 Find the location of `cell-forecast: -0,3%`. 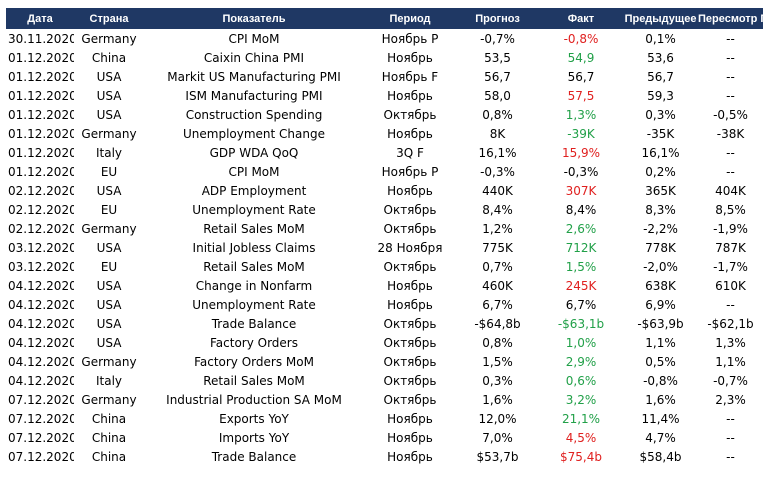

cell-forecast: -0,3% is located at coordinates (497, 171).